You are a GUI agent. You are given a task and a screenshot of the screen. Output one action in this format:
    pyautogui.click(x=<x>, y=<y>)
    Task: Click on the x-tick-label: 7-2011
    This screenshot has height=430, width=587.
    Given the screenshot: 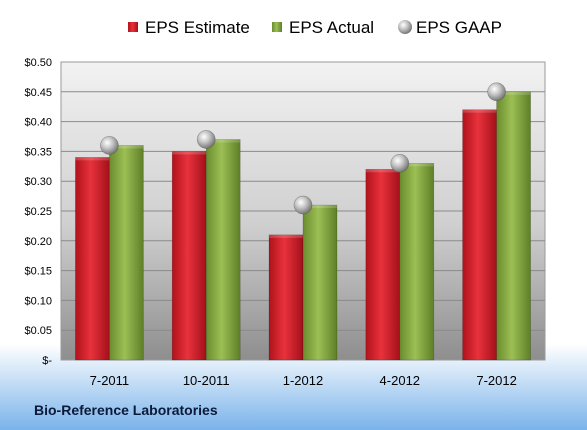 What is the action you would take?
    pyautogui.click(x=110, y=380)
    